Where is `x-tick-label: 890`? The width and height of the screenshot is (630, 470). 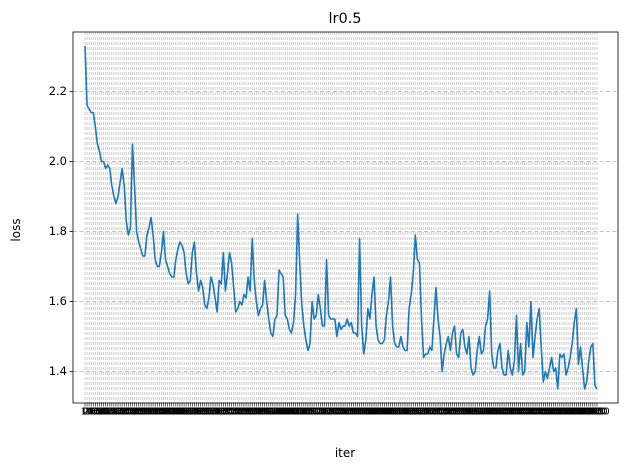 x-tick-label: 890 is located at coordinates (268, 411).